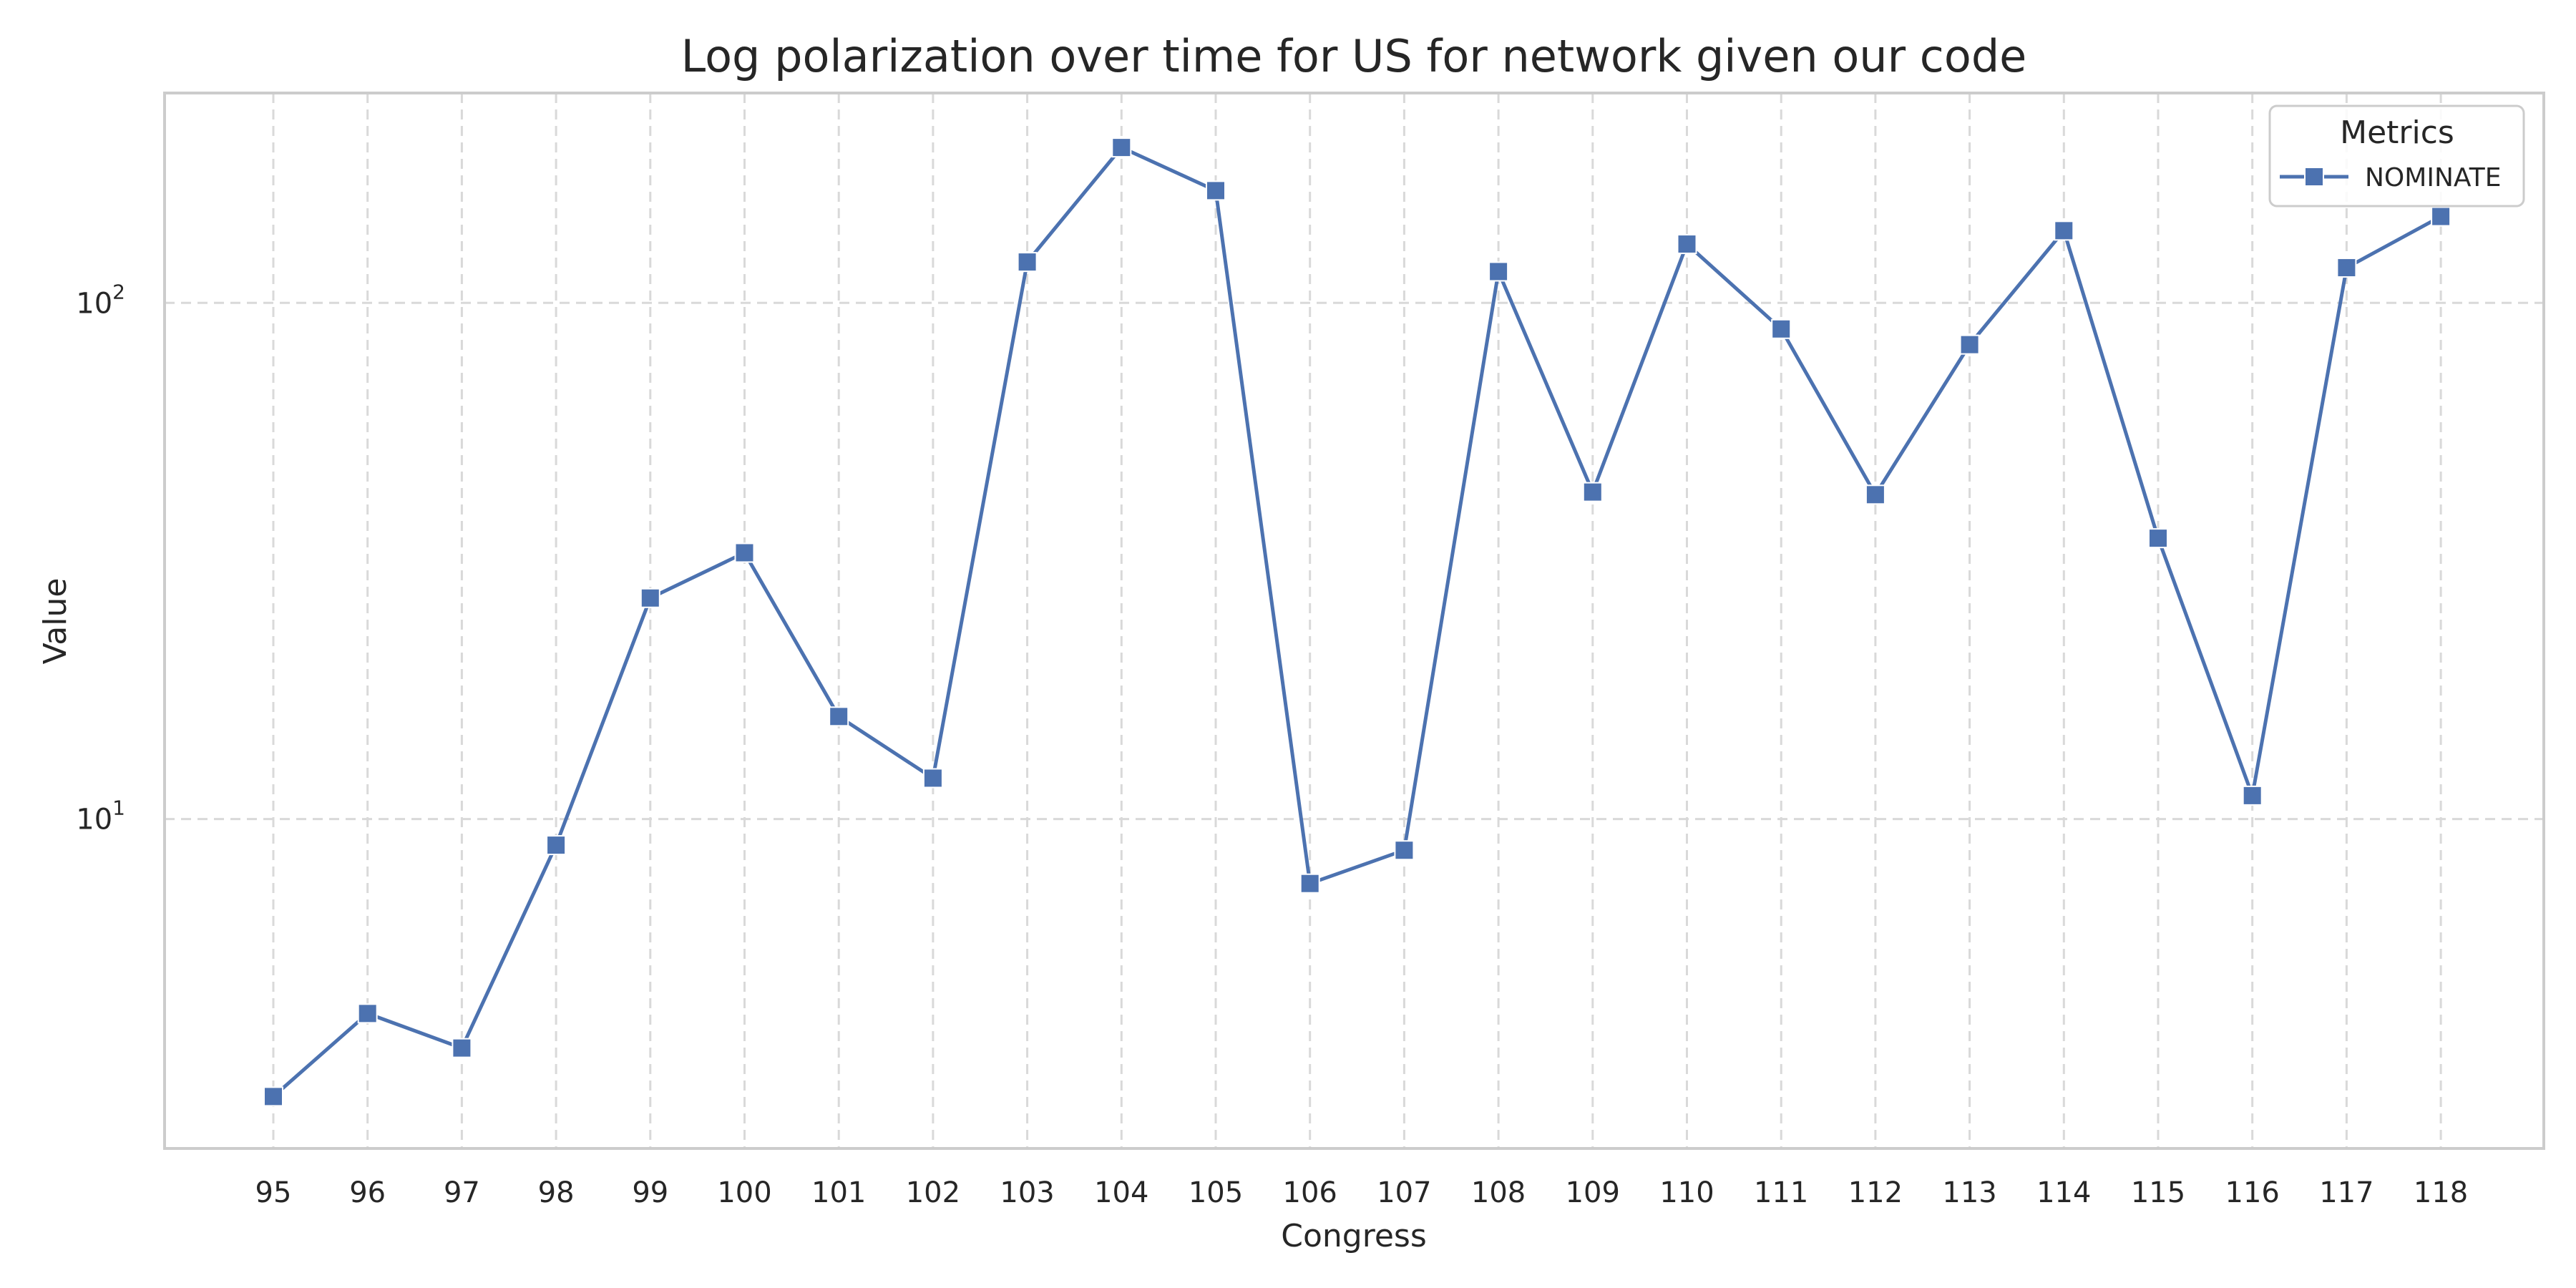 This screenshot has width=2576, height=1288. I want to click on x-tick-label: 109, so click(1593, 1192).